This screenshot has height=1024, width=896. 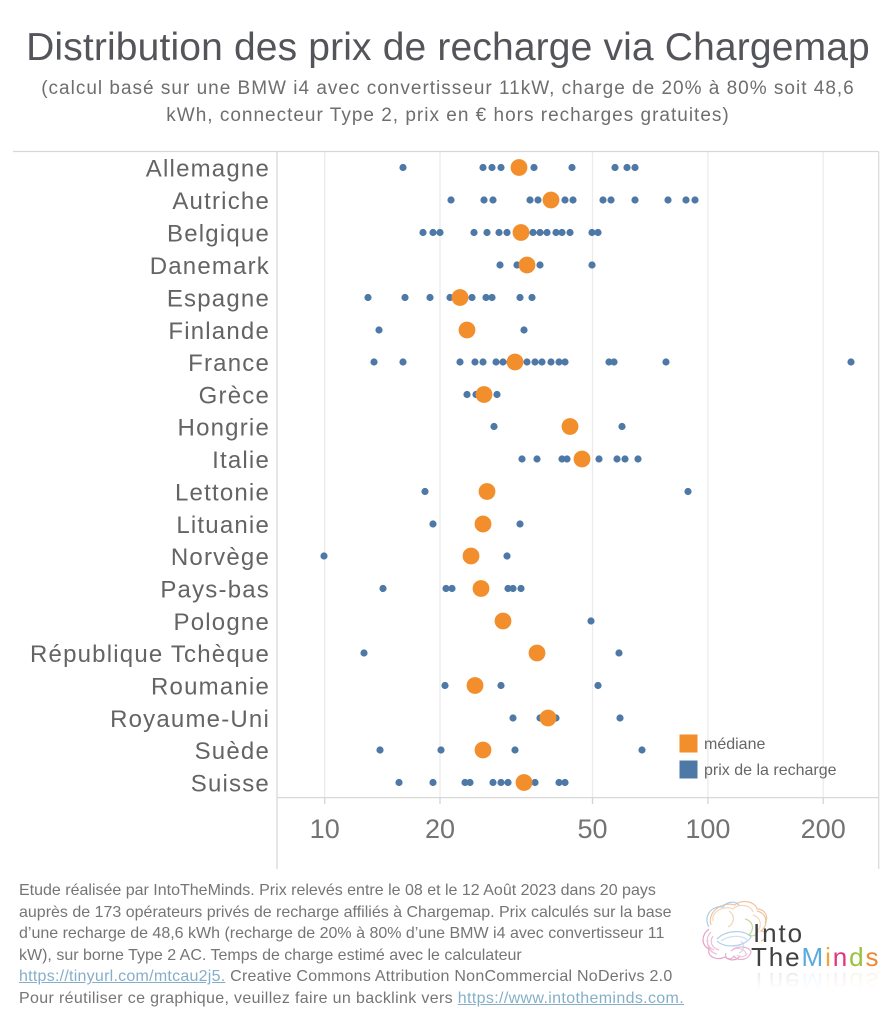 What do you see at coordinates (222, 622) in the screenshot?
I see `svg-text: Pologne` at bounding box center [222, 622].